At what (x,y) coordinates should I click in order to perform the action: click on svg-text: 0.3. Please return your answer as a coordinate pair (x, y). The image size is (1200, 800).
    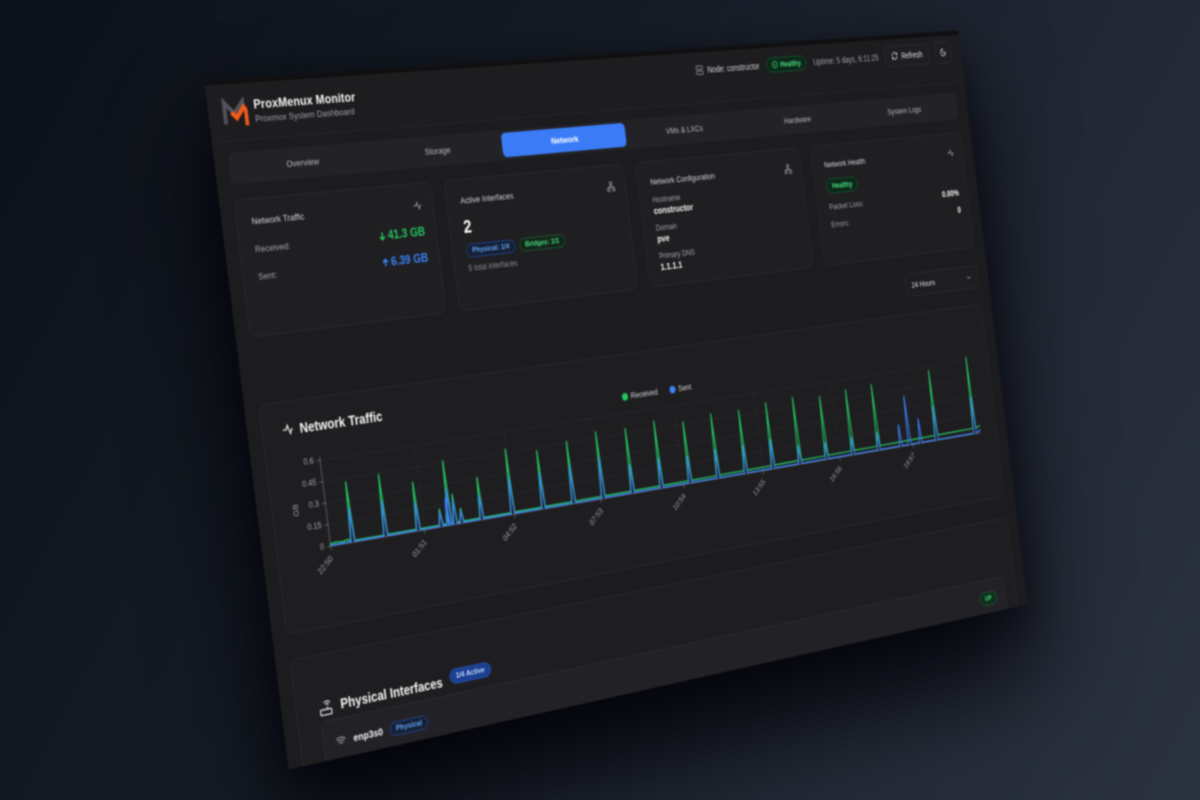
    Looking at the image, I should click on (314, 504).